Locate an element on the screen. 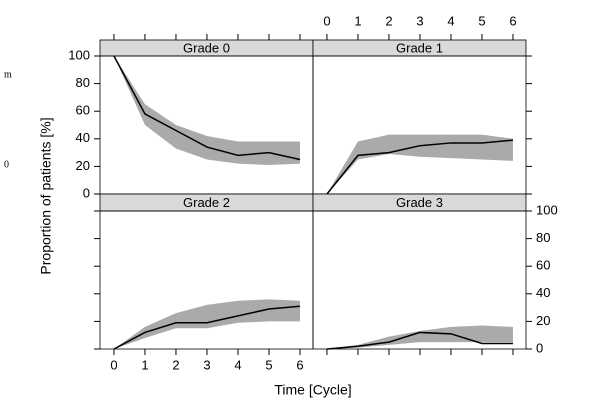 The height and width of the screenshot is (409, 597). panel-title: Grade 2 is located at coordinates (206, 202).